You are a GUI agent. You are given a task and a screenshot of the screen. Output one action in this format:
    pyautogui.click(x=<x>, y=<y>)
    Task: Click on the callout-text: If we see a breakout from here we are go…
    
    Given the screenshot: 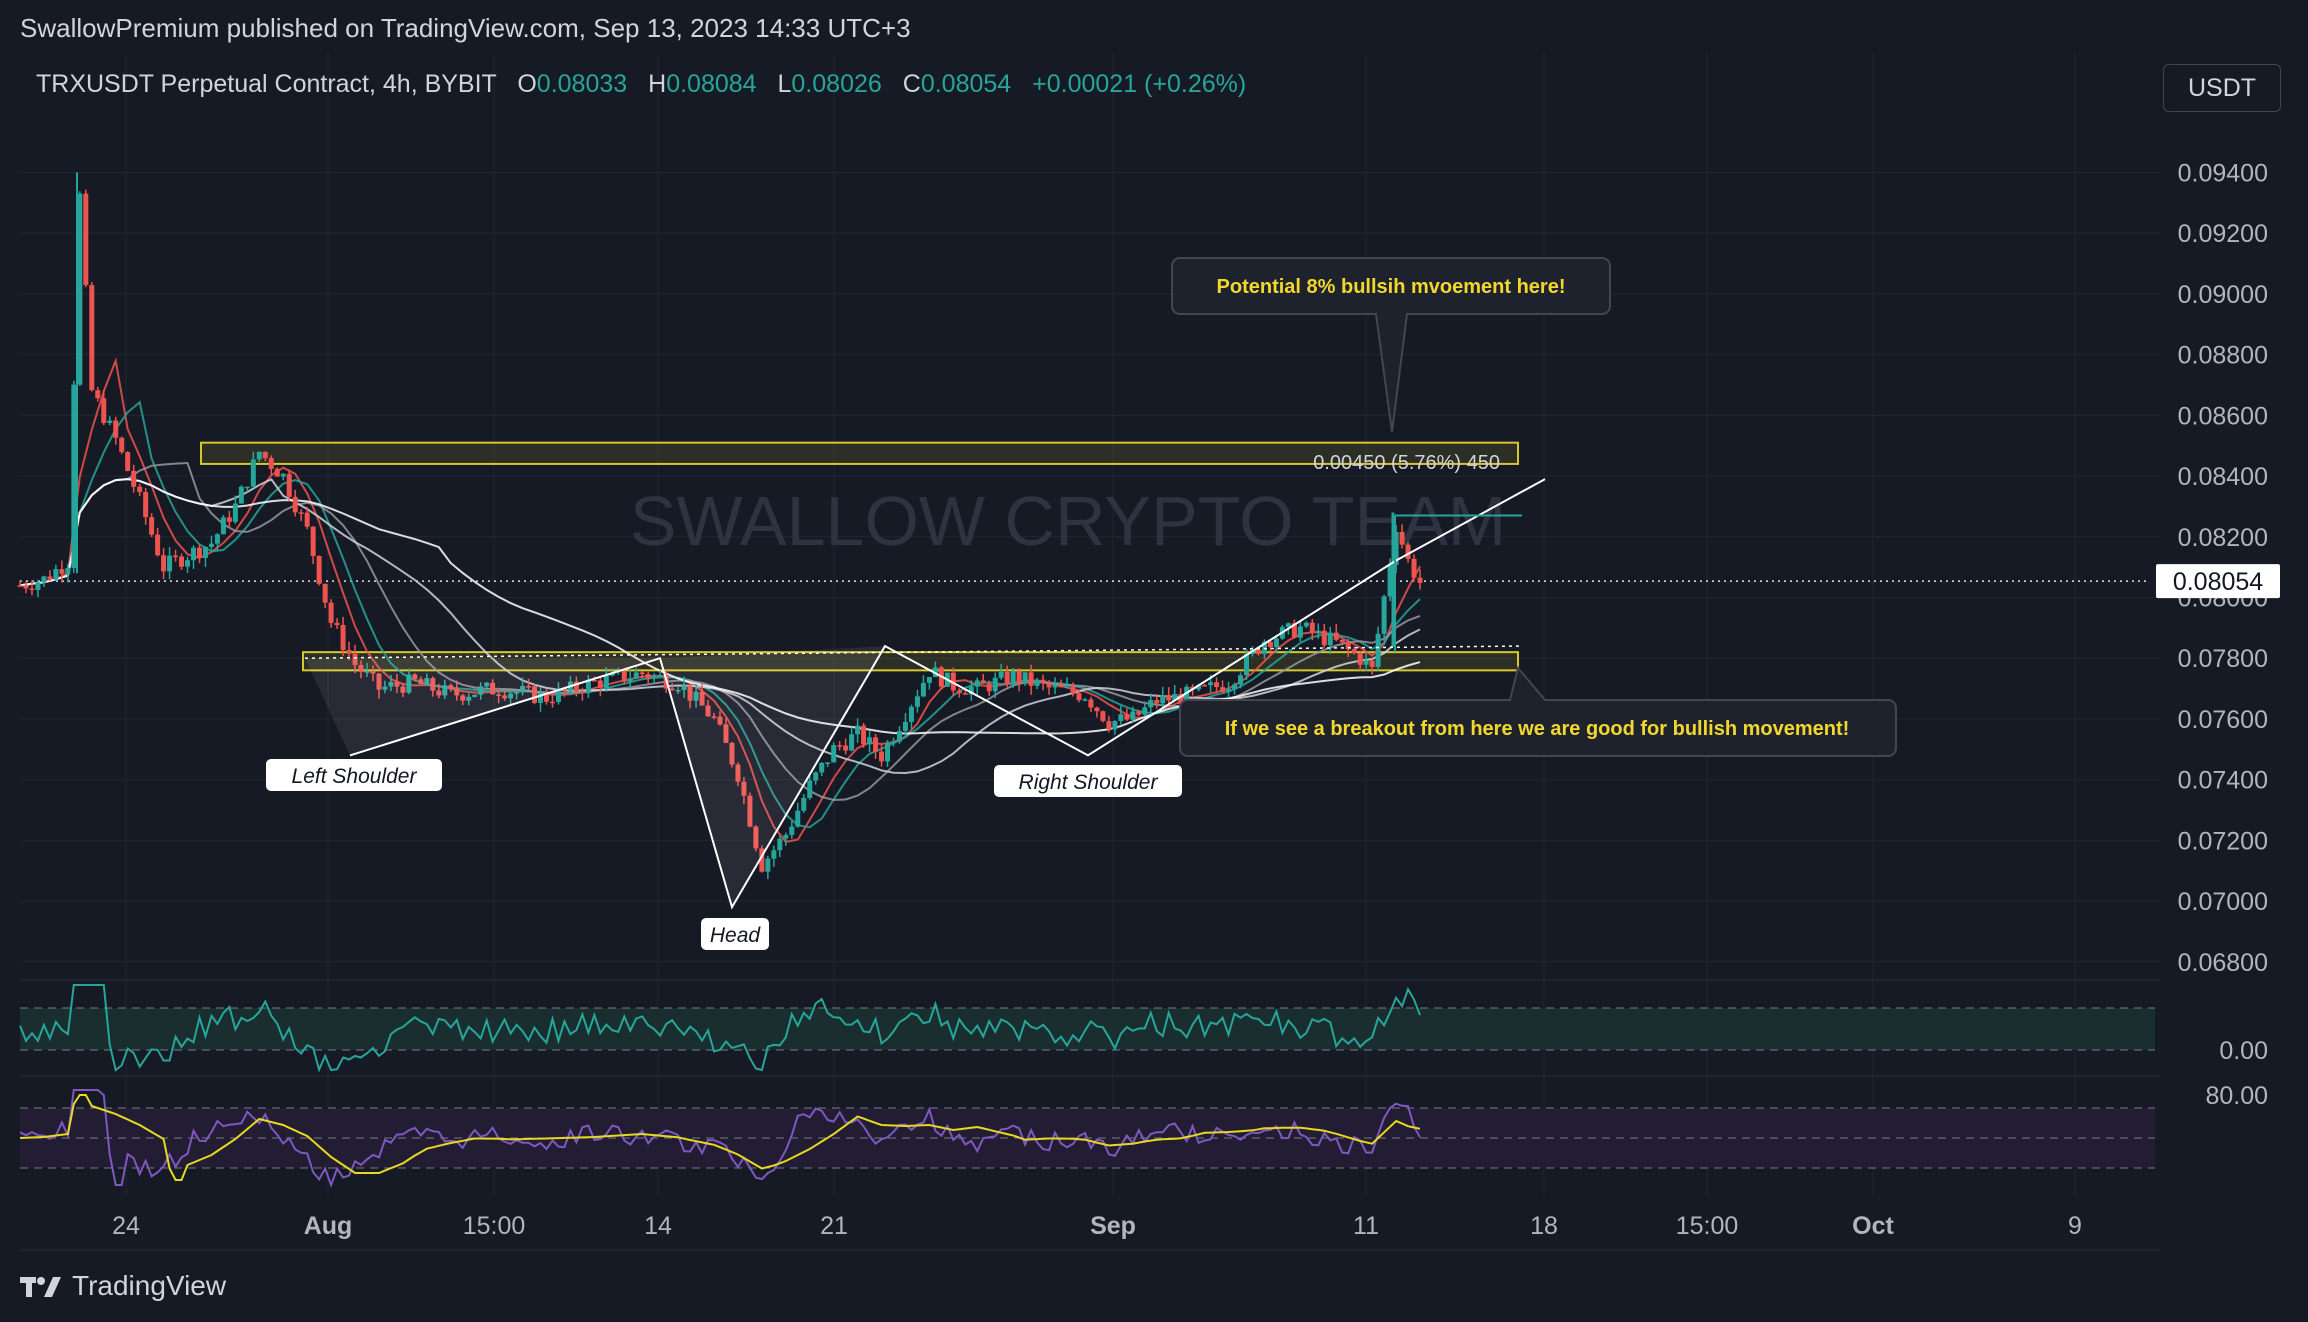 What is the action you would take?
    pyautogui.click(x=1537, y=729)
    